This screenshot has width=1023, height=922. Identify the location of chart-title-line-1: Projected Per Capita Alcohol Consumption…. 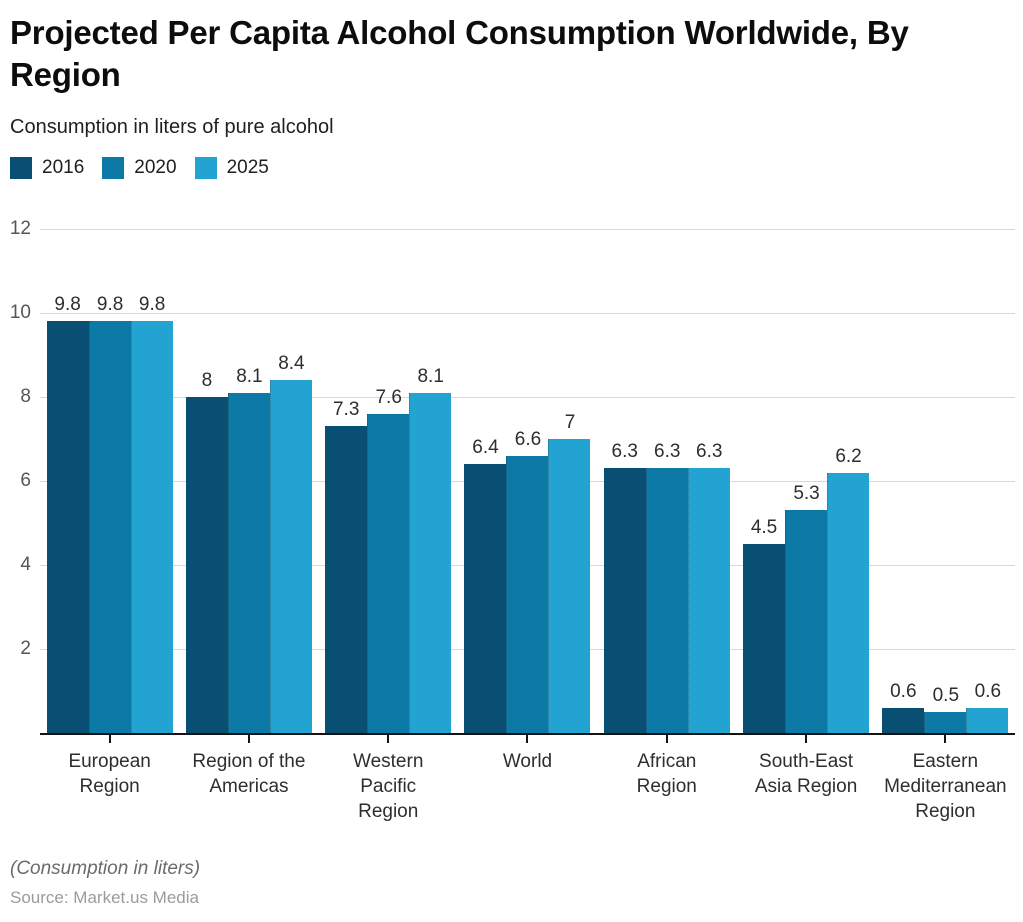
(459, 32).